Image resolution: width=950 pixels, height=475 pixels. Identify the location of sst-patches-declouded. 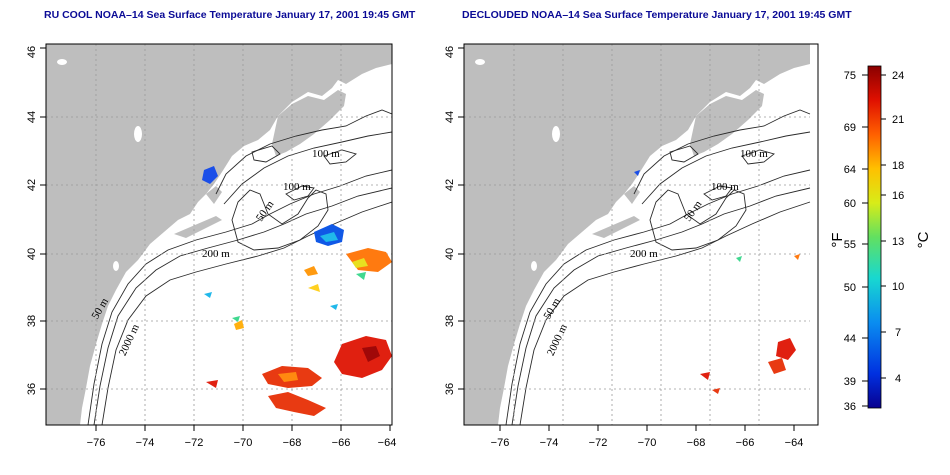
(717, 282).